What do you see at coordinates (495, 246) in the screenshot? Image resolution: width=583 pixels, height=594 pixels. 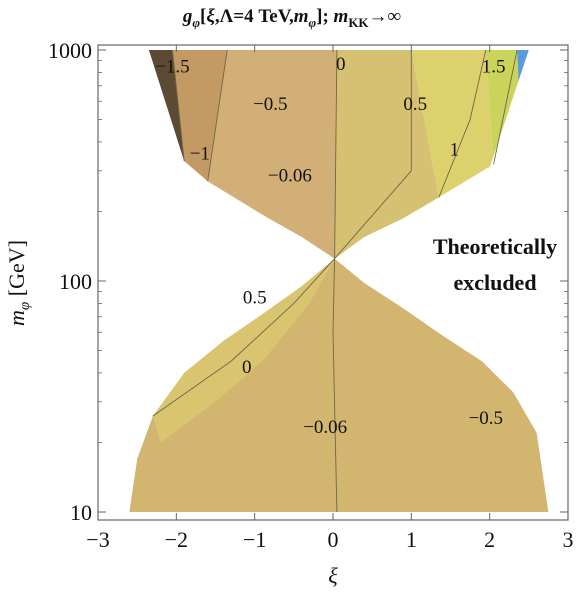 I see `annotation-line-1: Theoretically` at bounding box center [495, 246].